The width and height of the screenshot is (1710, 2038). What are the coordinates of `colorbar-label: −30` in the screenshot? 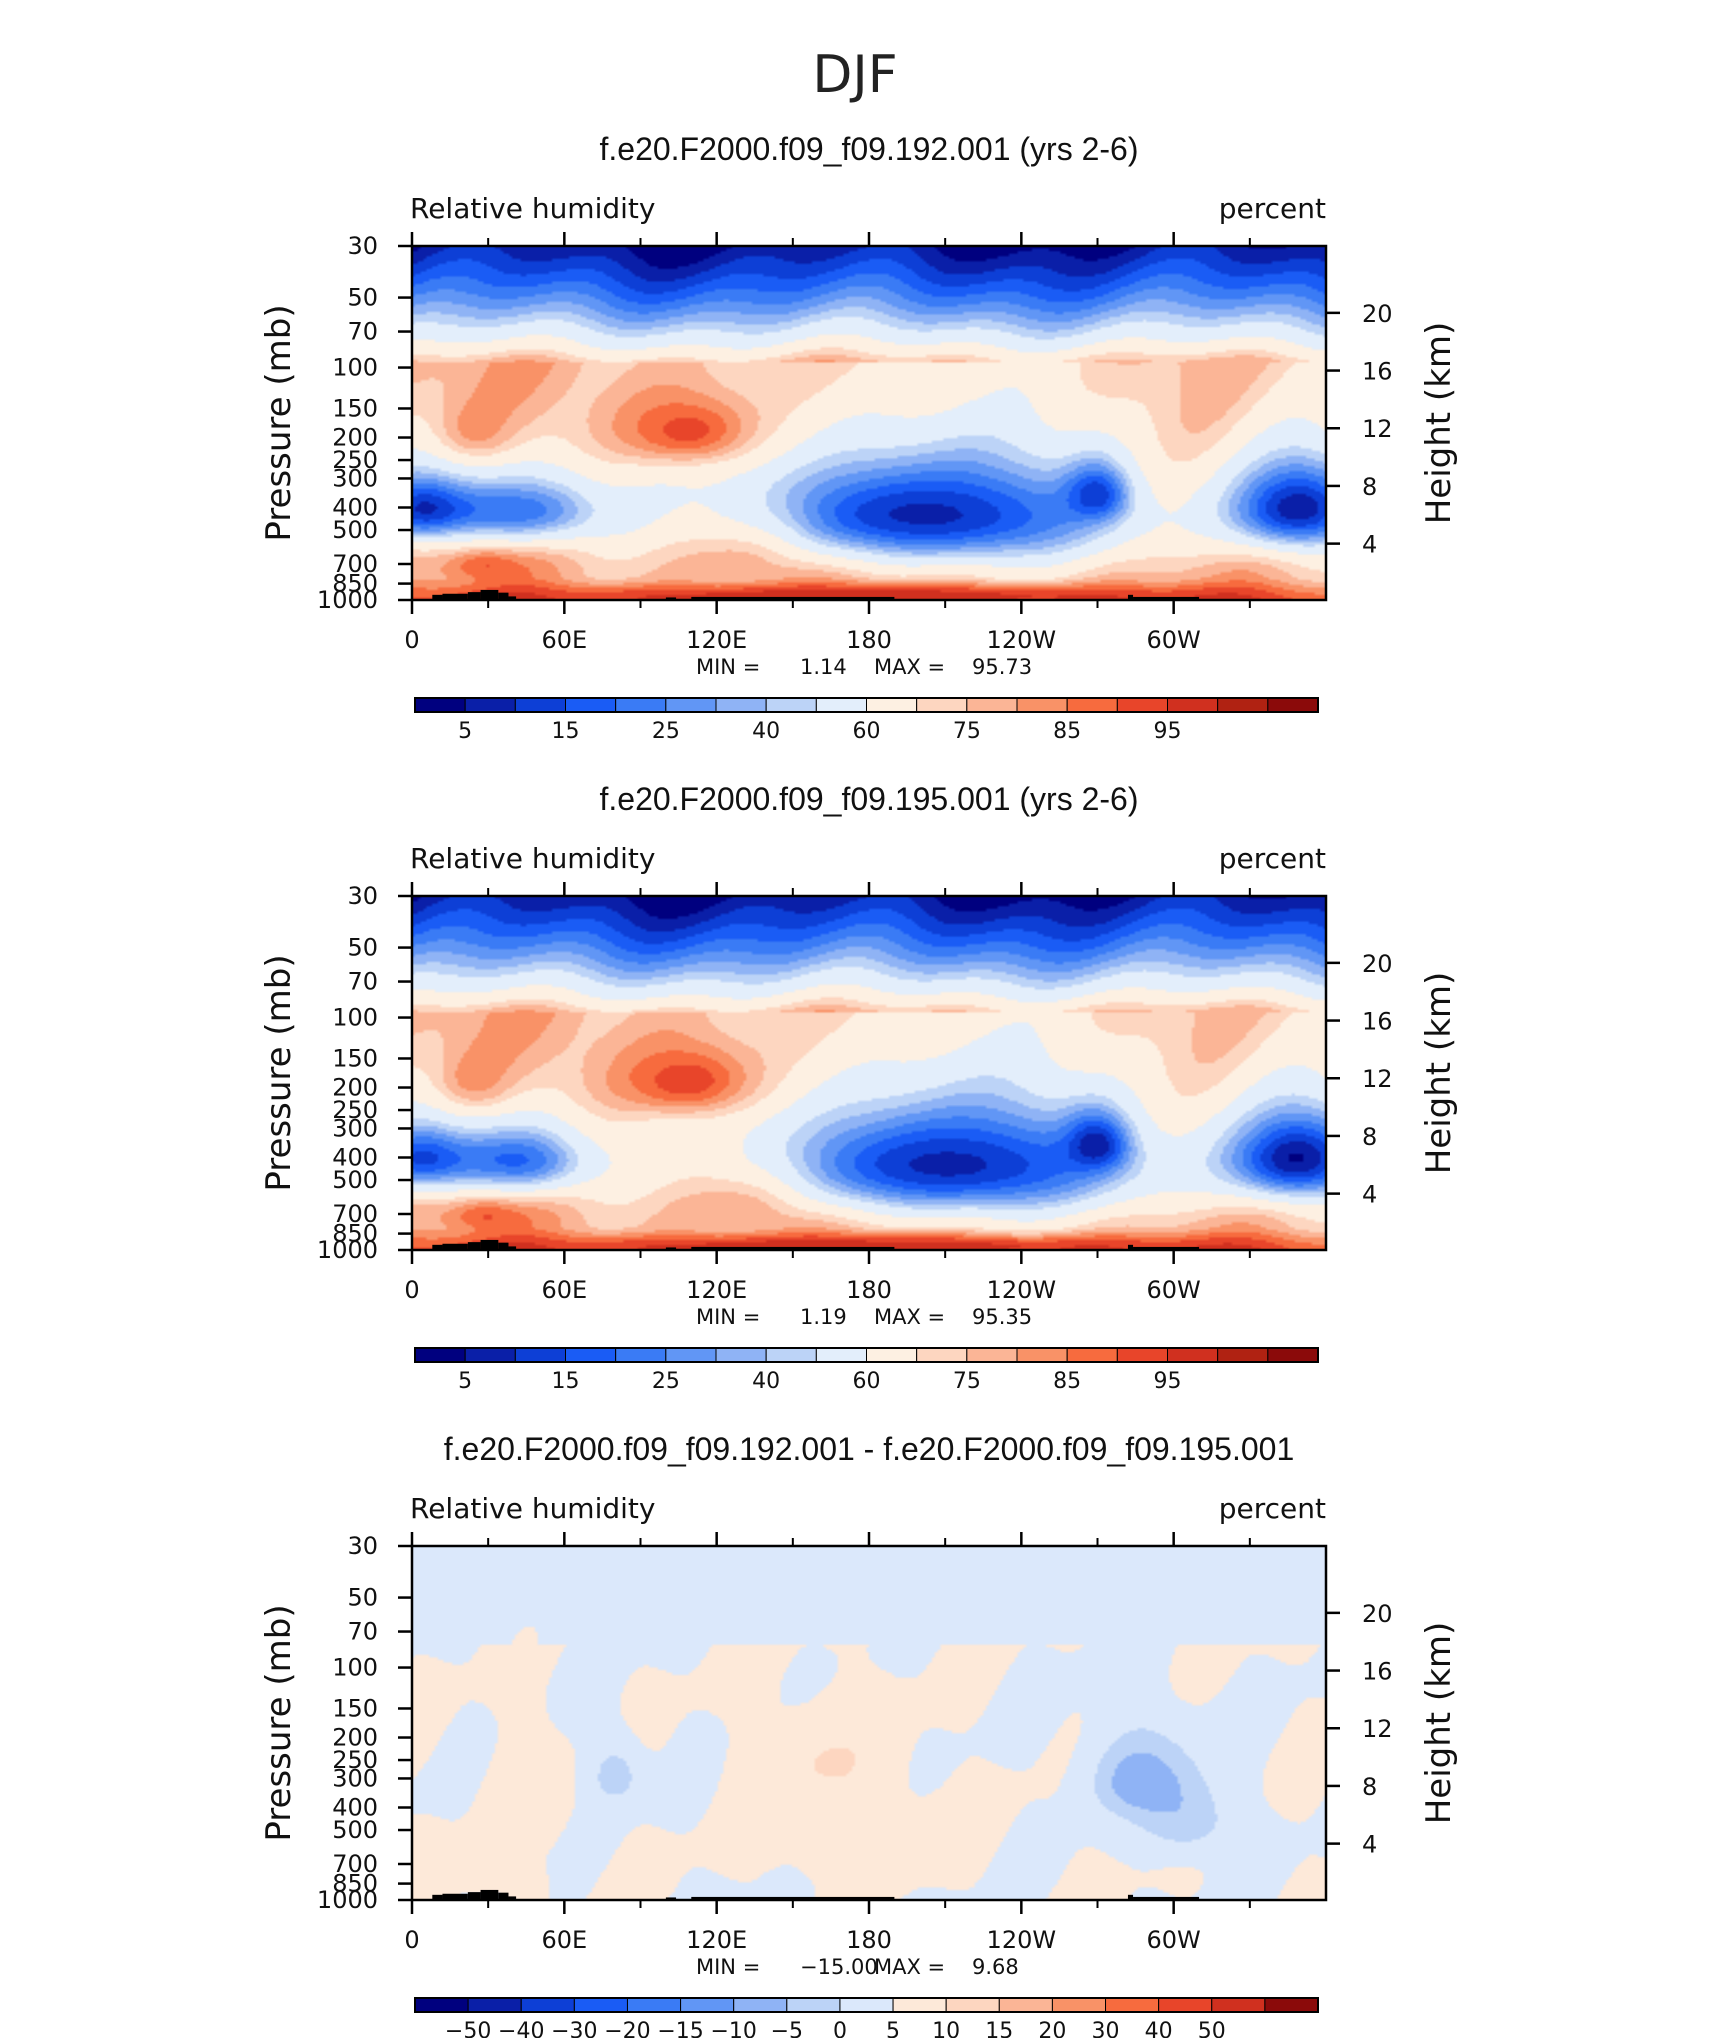 It's located at (574, 2028).